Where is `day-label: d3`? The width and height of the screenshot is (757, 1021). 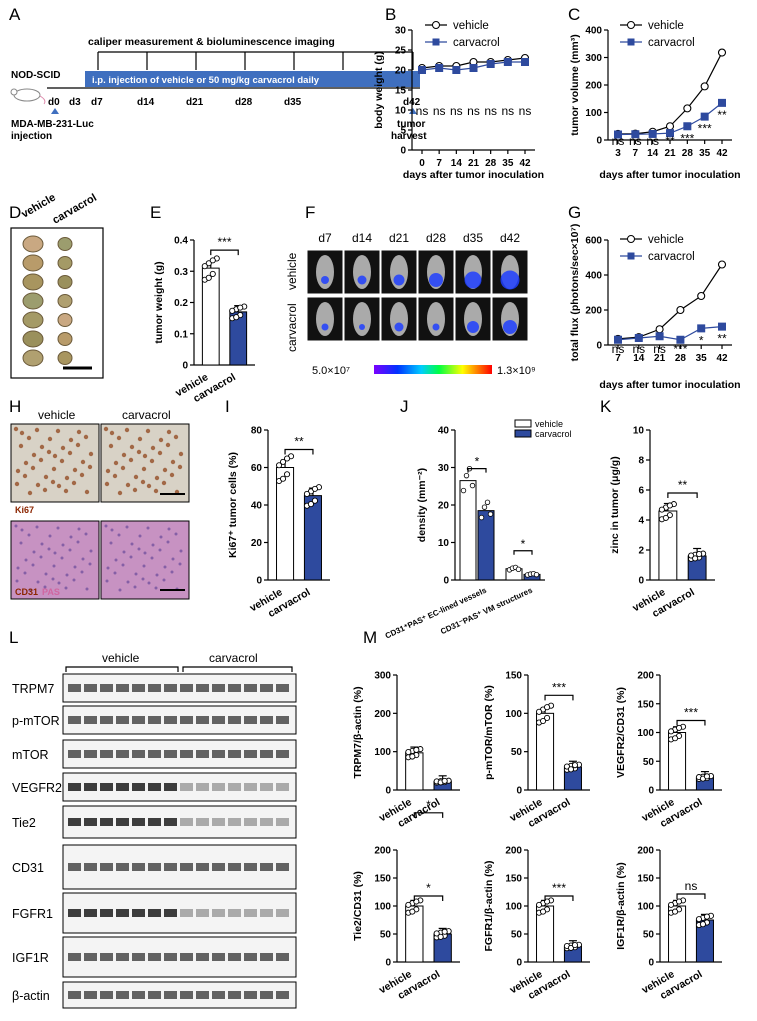 day-label: d3 is located at coordinates (75, 102).